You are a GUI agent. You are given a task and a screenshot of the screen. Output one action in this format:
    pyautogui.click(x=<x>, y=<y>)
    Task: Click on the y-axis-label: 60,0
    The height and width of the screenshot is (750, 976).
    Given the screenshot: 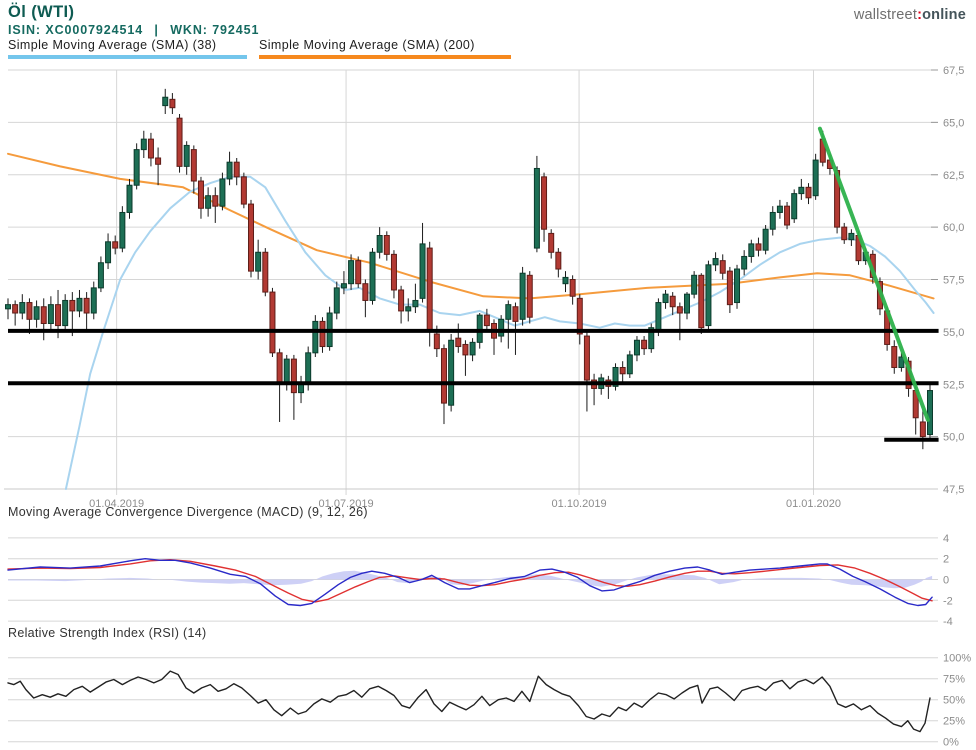 What is the action you would take?
    pyautogui.click(x=953, y=228)
    